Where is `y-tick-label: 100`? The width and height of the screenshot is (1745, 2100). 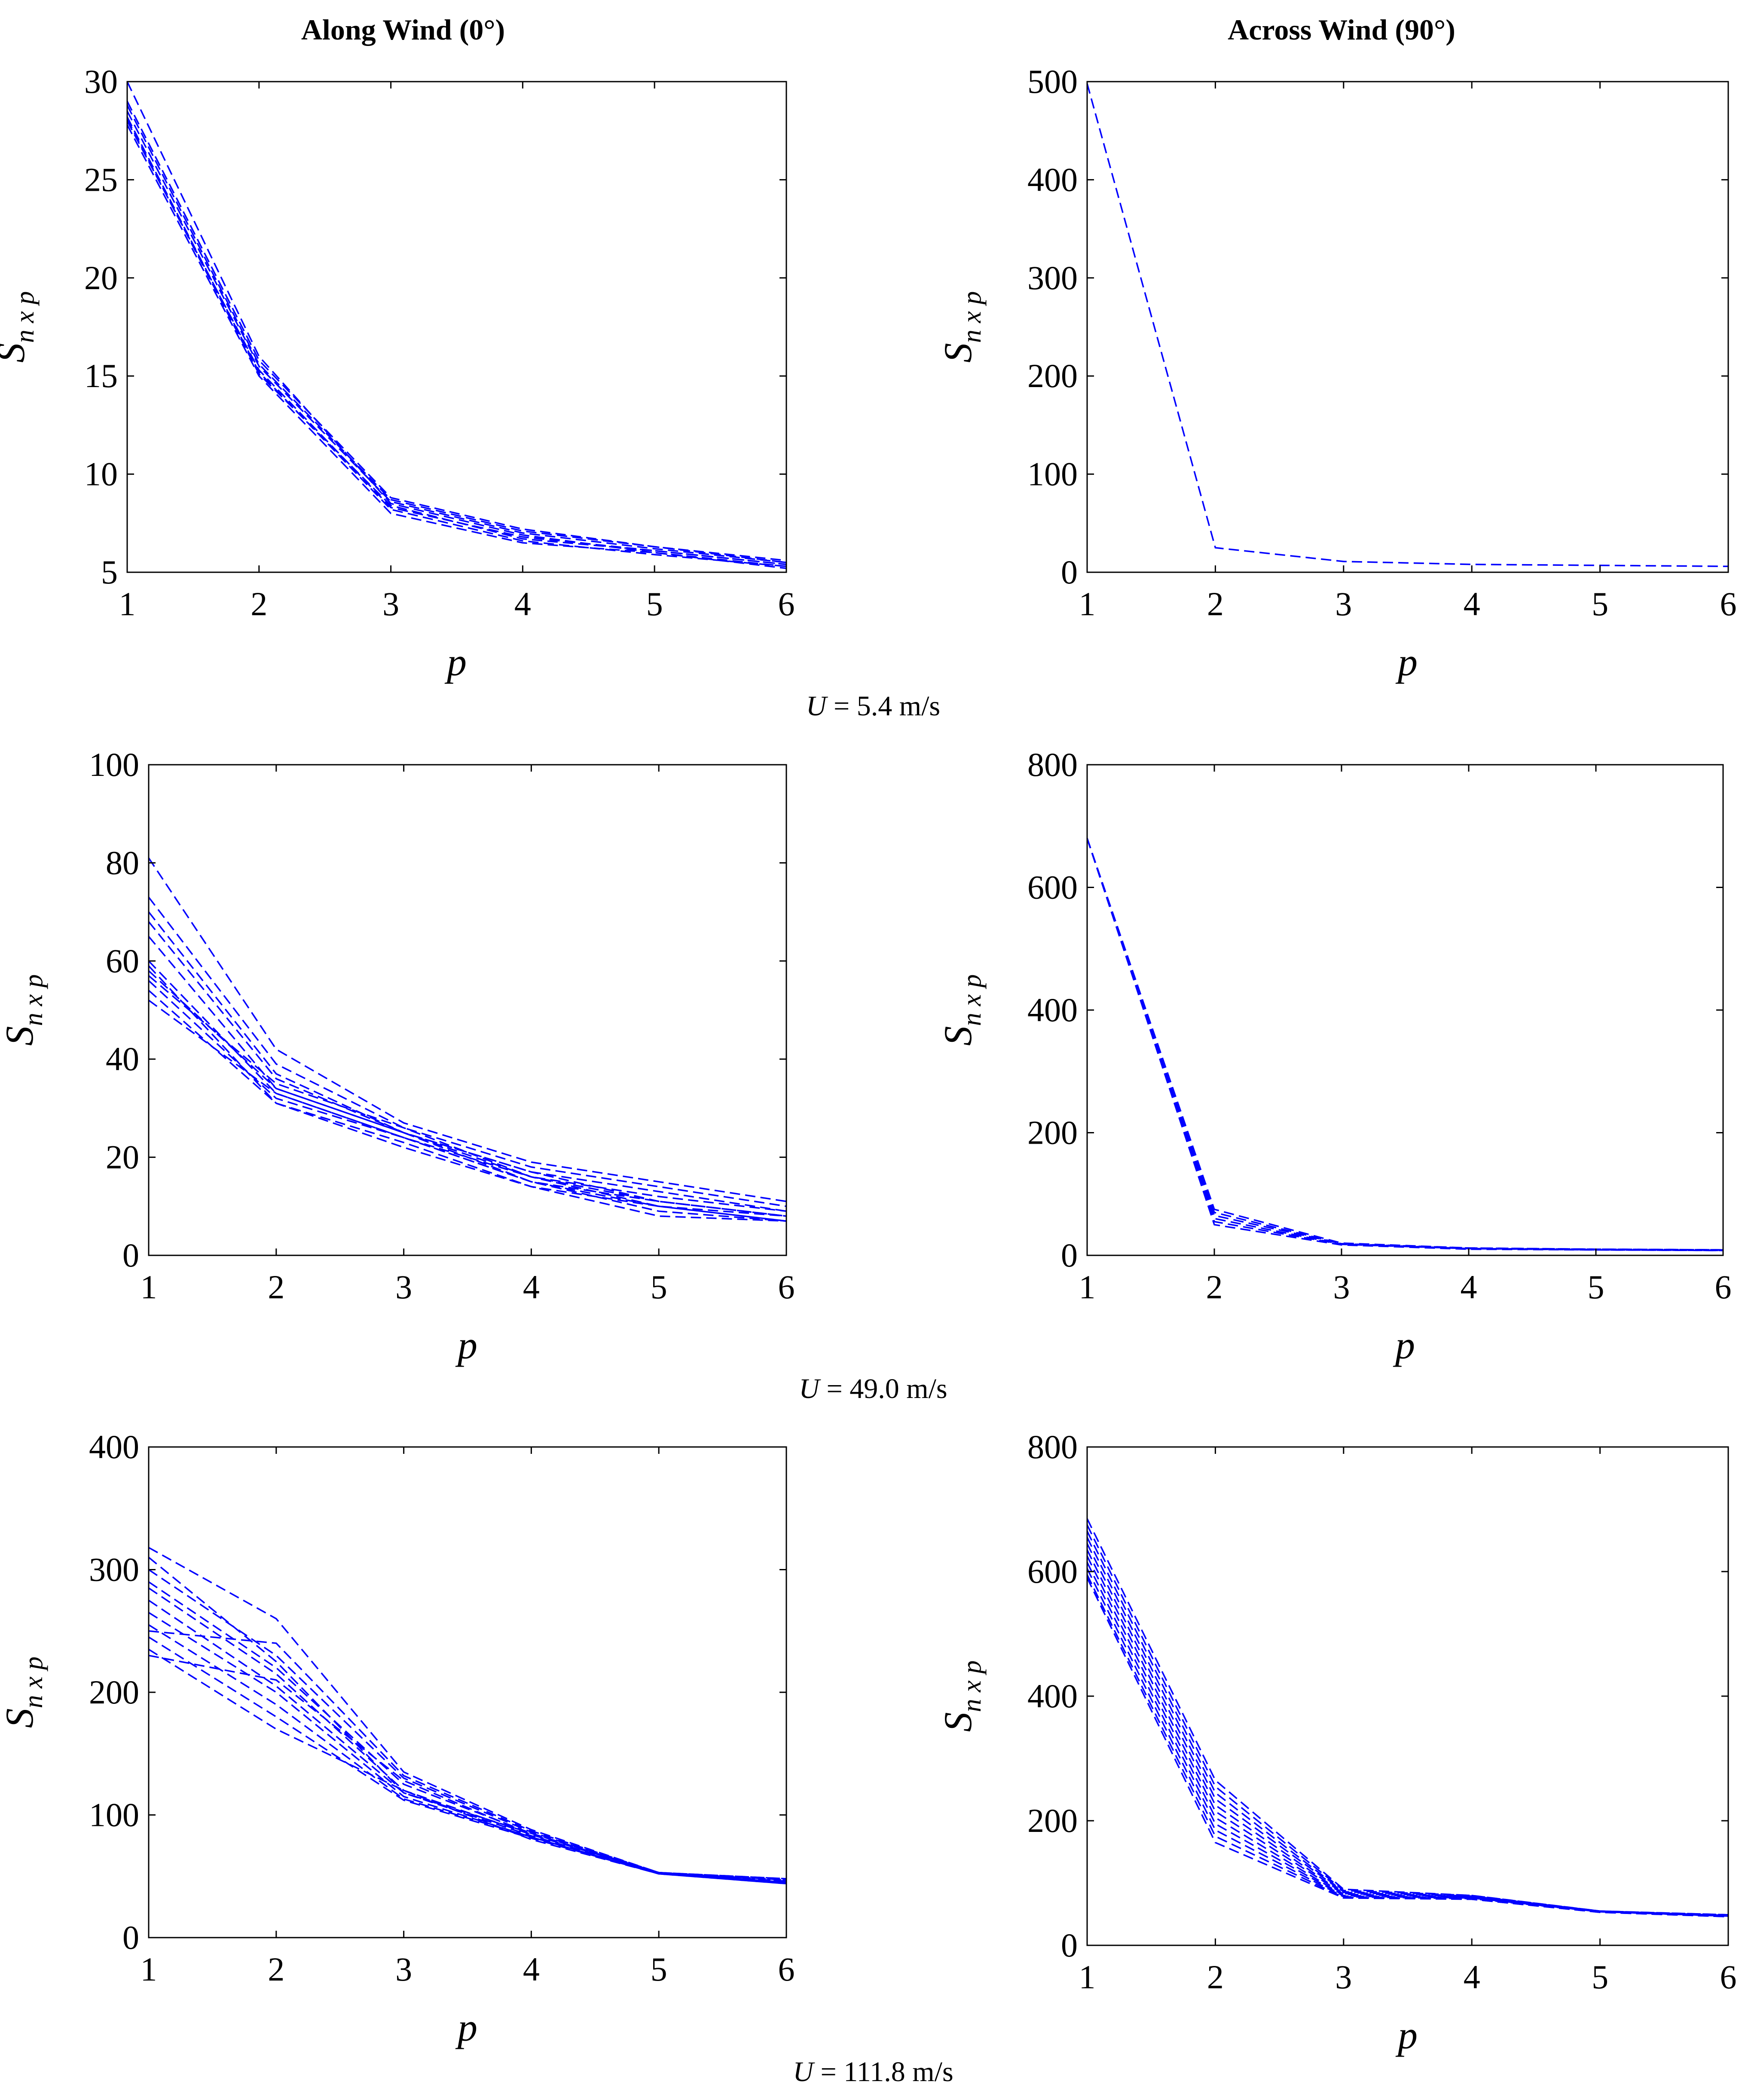
y-tick-label: 100 is located at coordinates (1052, 474).